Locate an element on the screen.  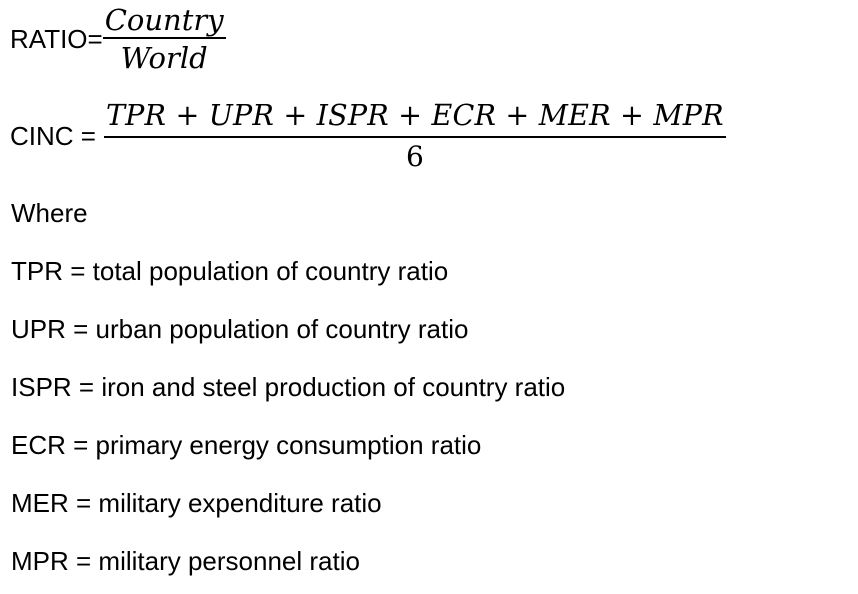
definition-mpr: MPR = military personnel ratio is located at coordinates (185, 561).